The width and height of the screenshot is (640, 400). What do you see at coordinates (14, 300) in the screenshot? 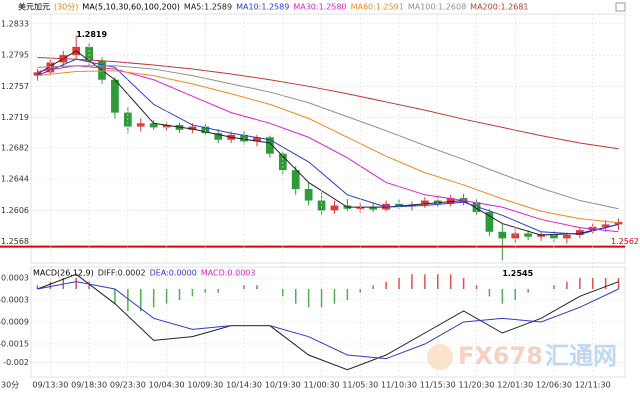
I see `y-tick-label: -0.0003` at bounding box center [14, 300].